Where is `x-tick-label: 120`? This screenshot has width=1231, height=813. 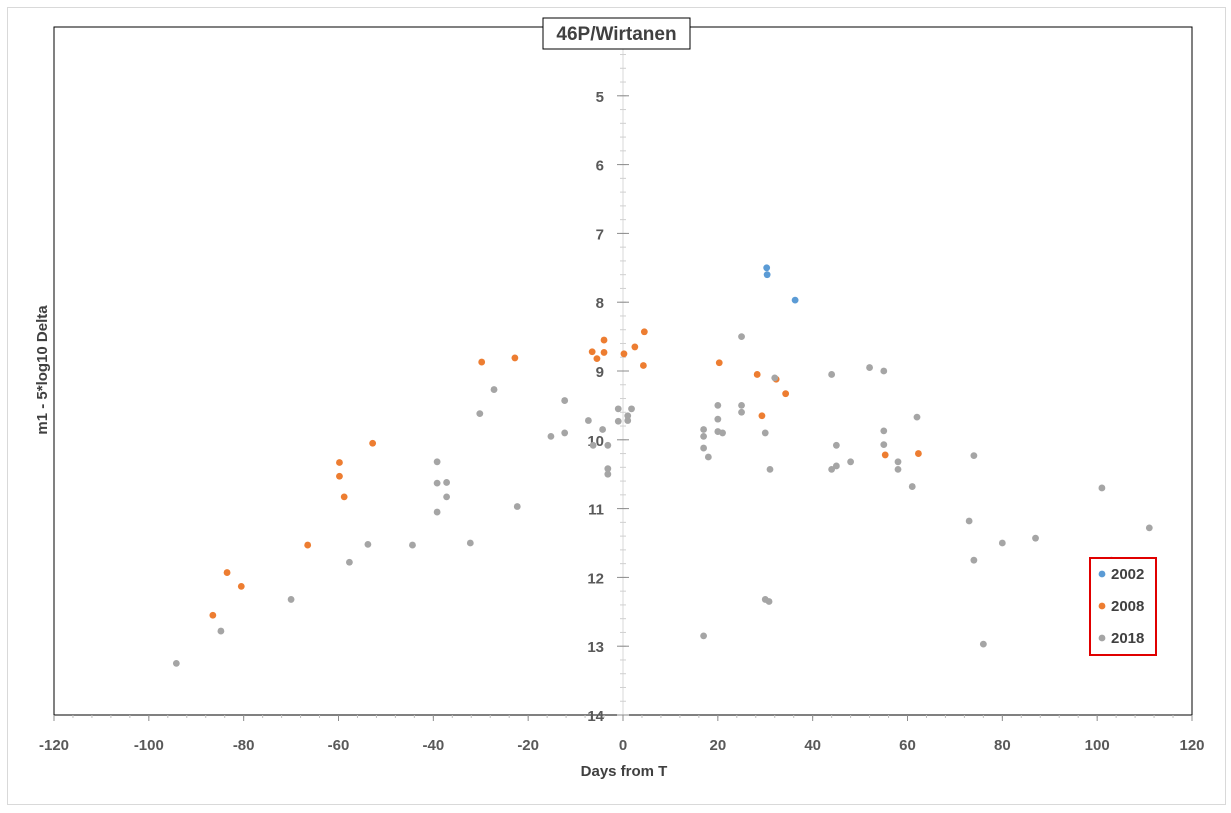 x-tick-label: 120 is located at coordinates (1191, 745).